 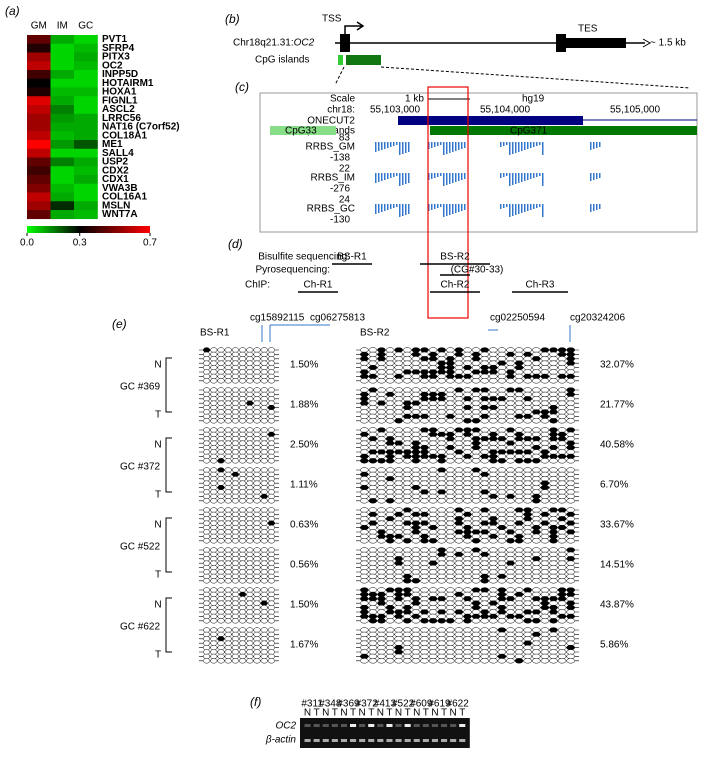 I want to click on gene-label: OC2, so click(x=112, y=65).